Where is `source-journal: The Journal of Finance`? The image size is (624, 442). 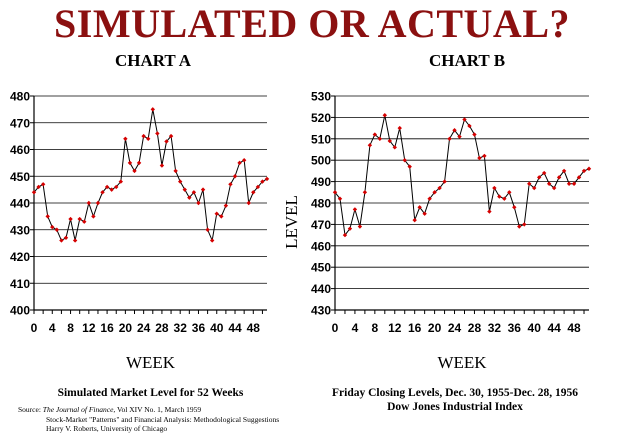
source-journal: The Journal of Finance is located at coordinates (78, 409).